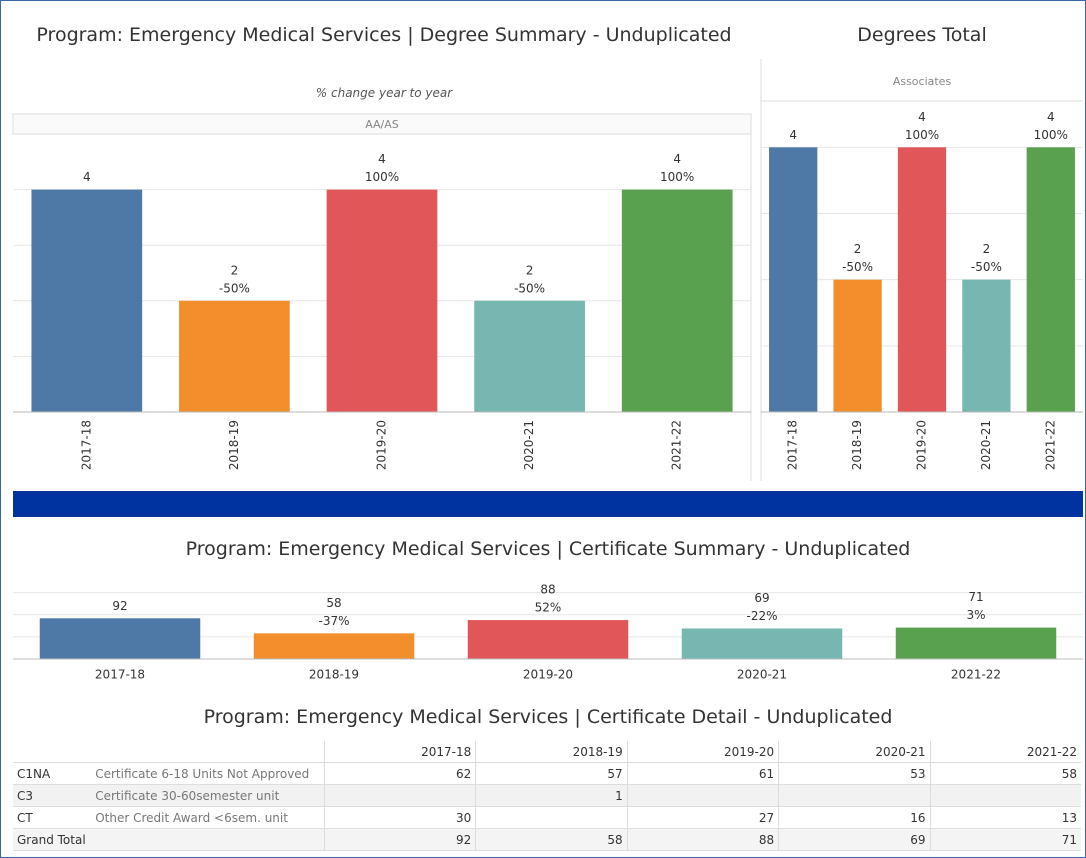 The image size is (1086, 858). What do you see at coordinates (1005, 752) in the screenshot?
I see `table-cell: 2021-22` at bounding box center [1005, 752].